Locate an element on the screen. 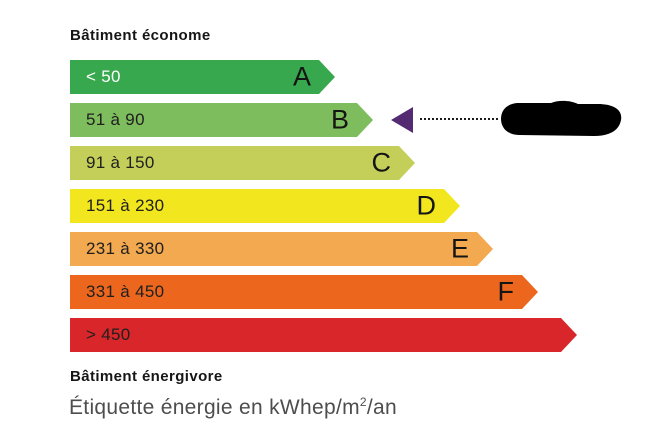  caption-suffix: /an is located at coordinates (381, 407).